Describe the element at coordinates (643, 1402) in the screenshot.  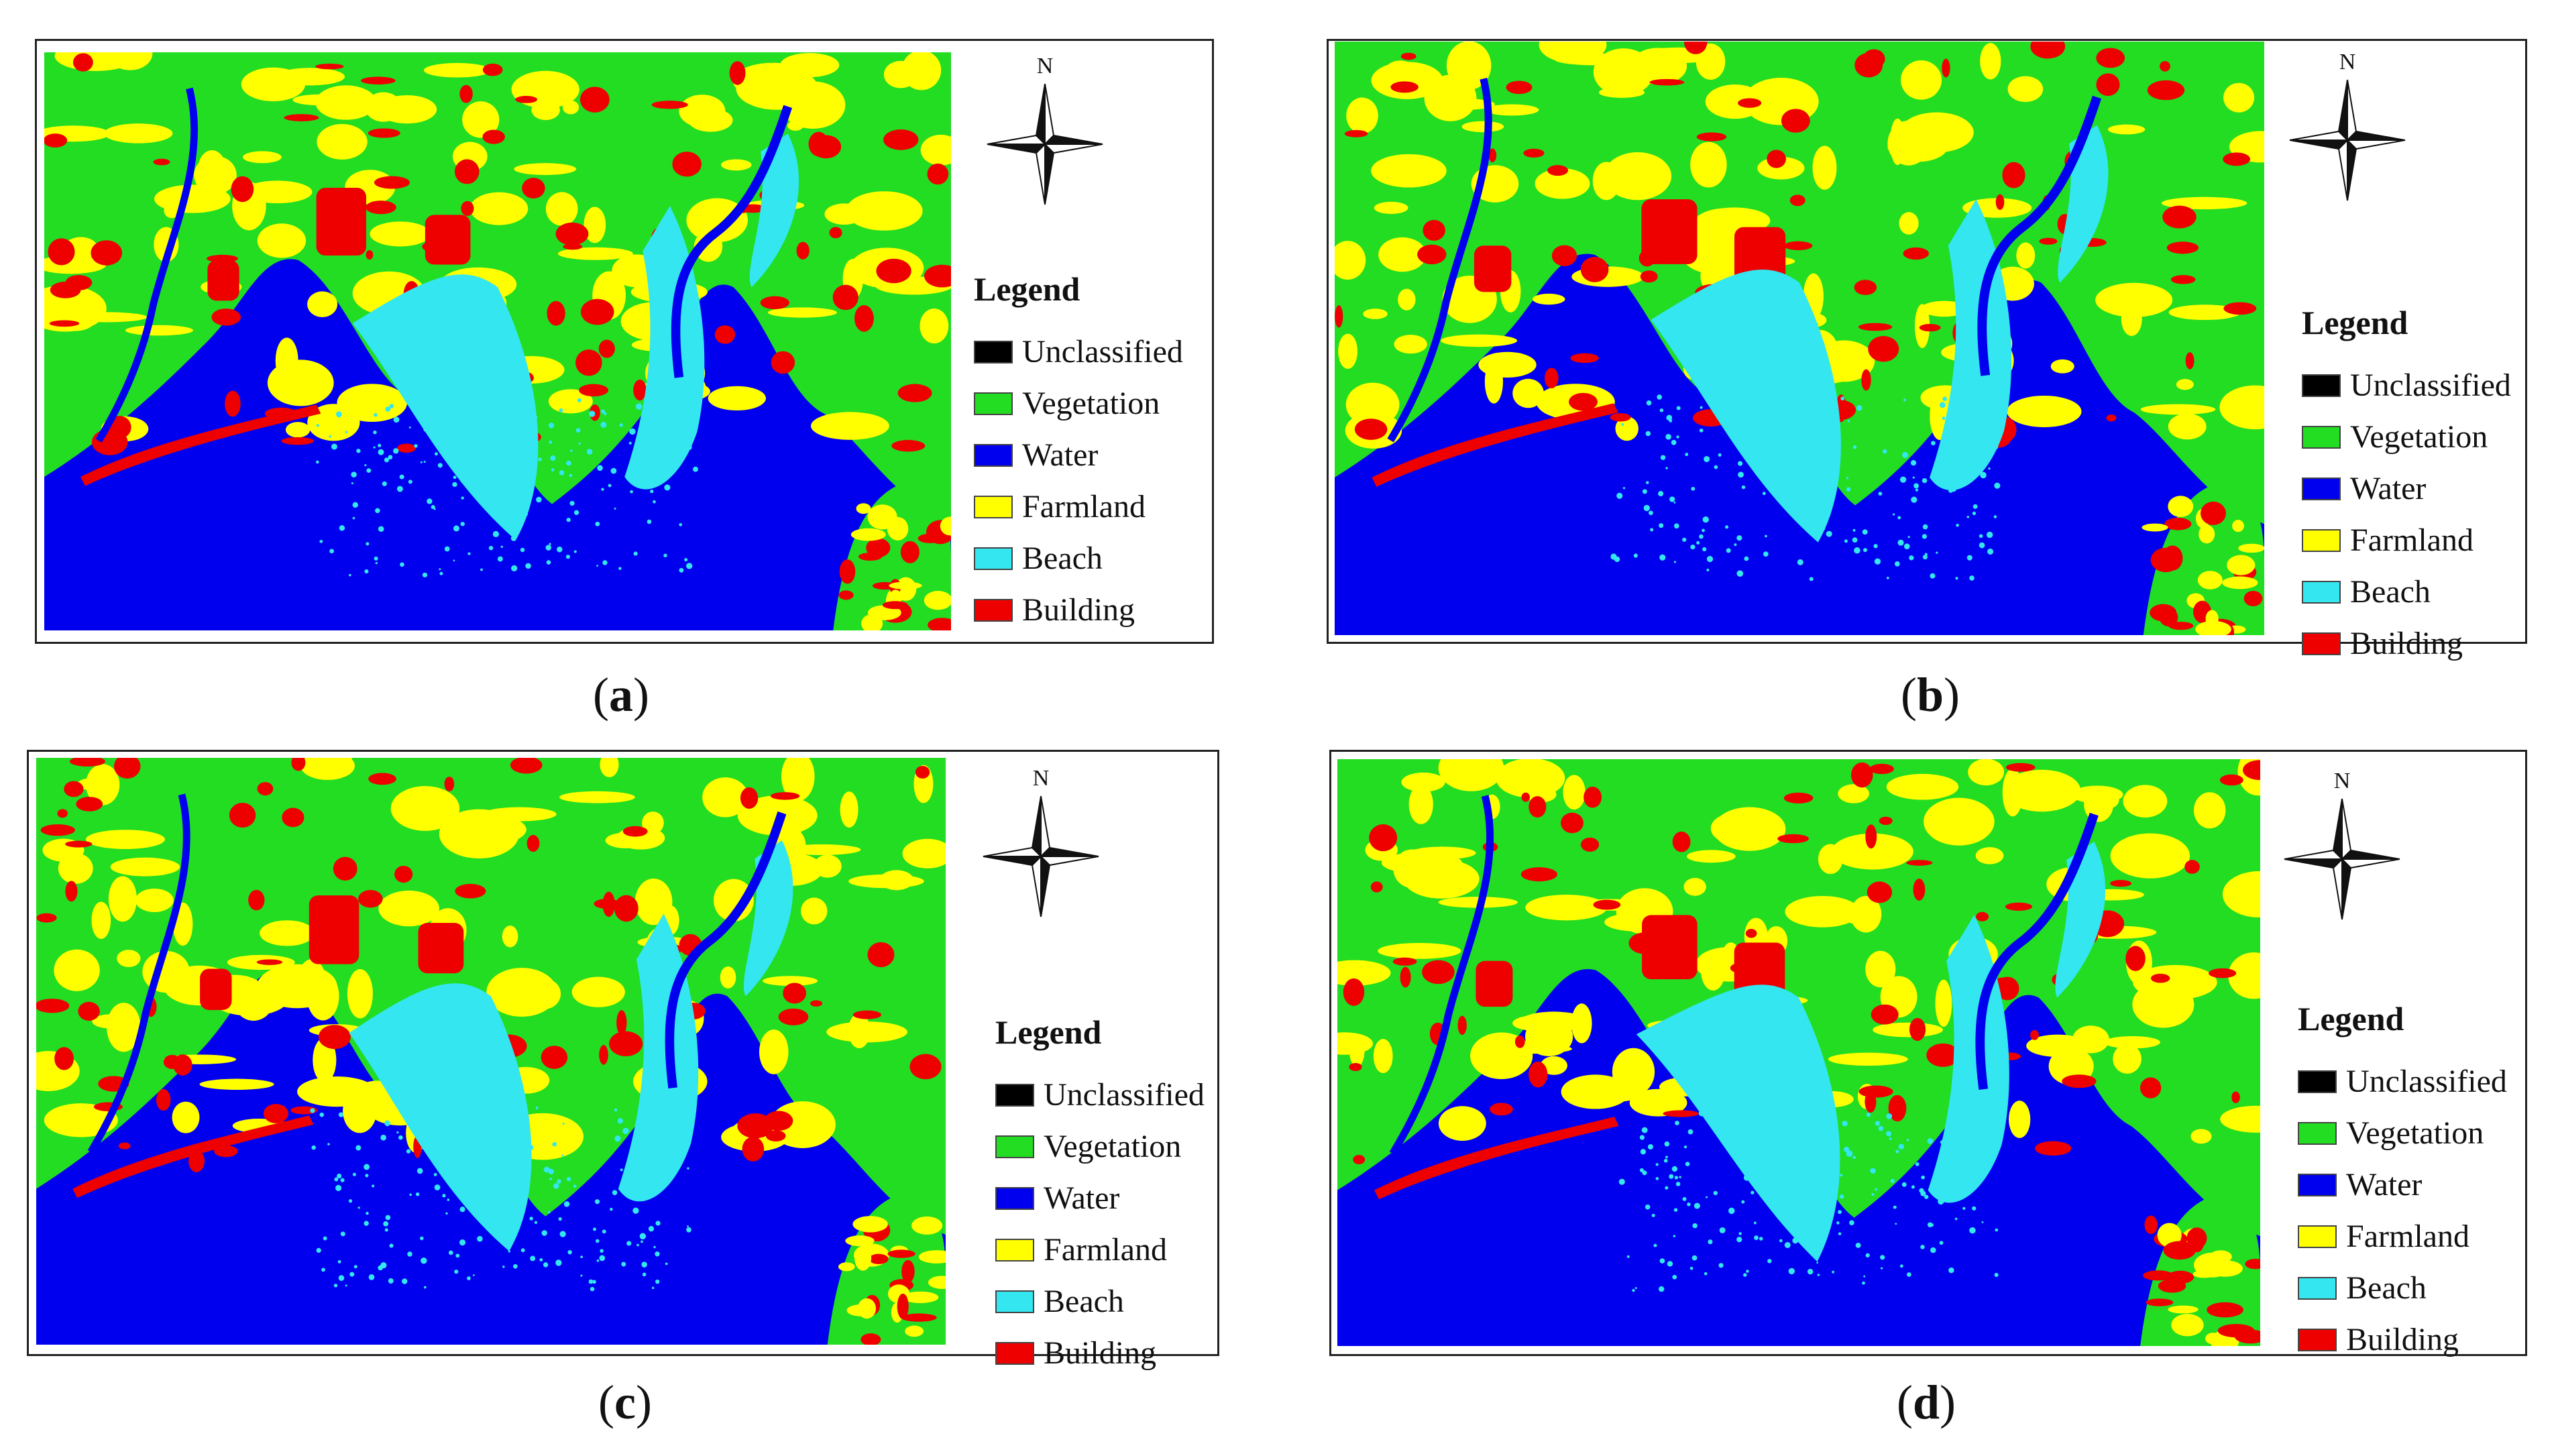
I see `caption-close-paren: )` at that location.